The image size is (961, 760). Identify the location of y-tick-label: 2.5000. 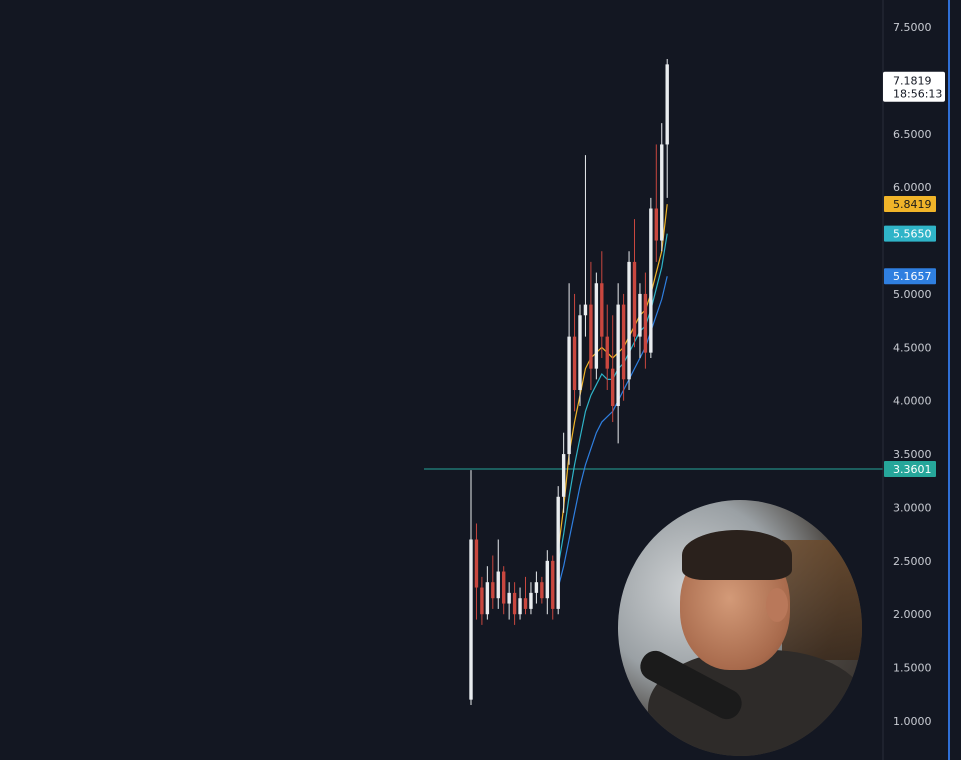
(912, 561).